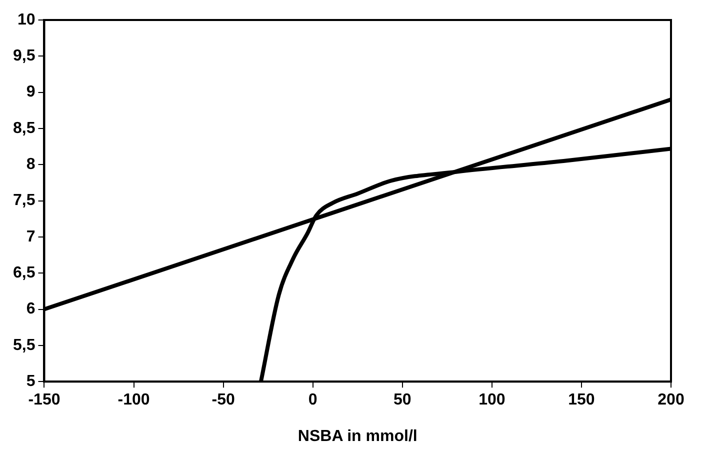 This screenshot has height=455, width=701. What do you see at coordinates (358, 436) in the screenshot?
I see `x-axis-title: NSBA in mmol/l` at bounding box center [358, 436].